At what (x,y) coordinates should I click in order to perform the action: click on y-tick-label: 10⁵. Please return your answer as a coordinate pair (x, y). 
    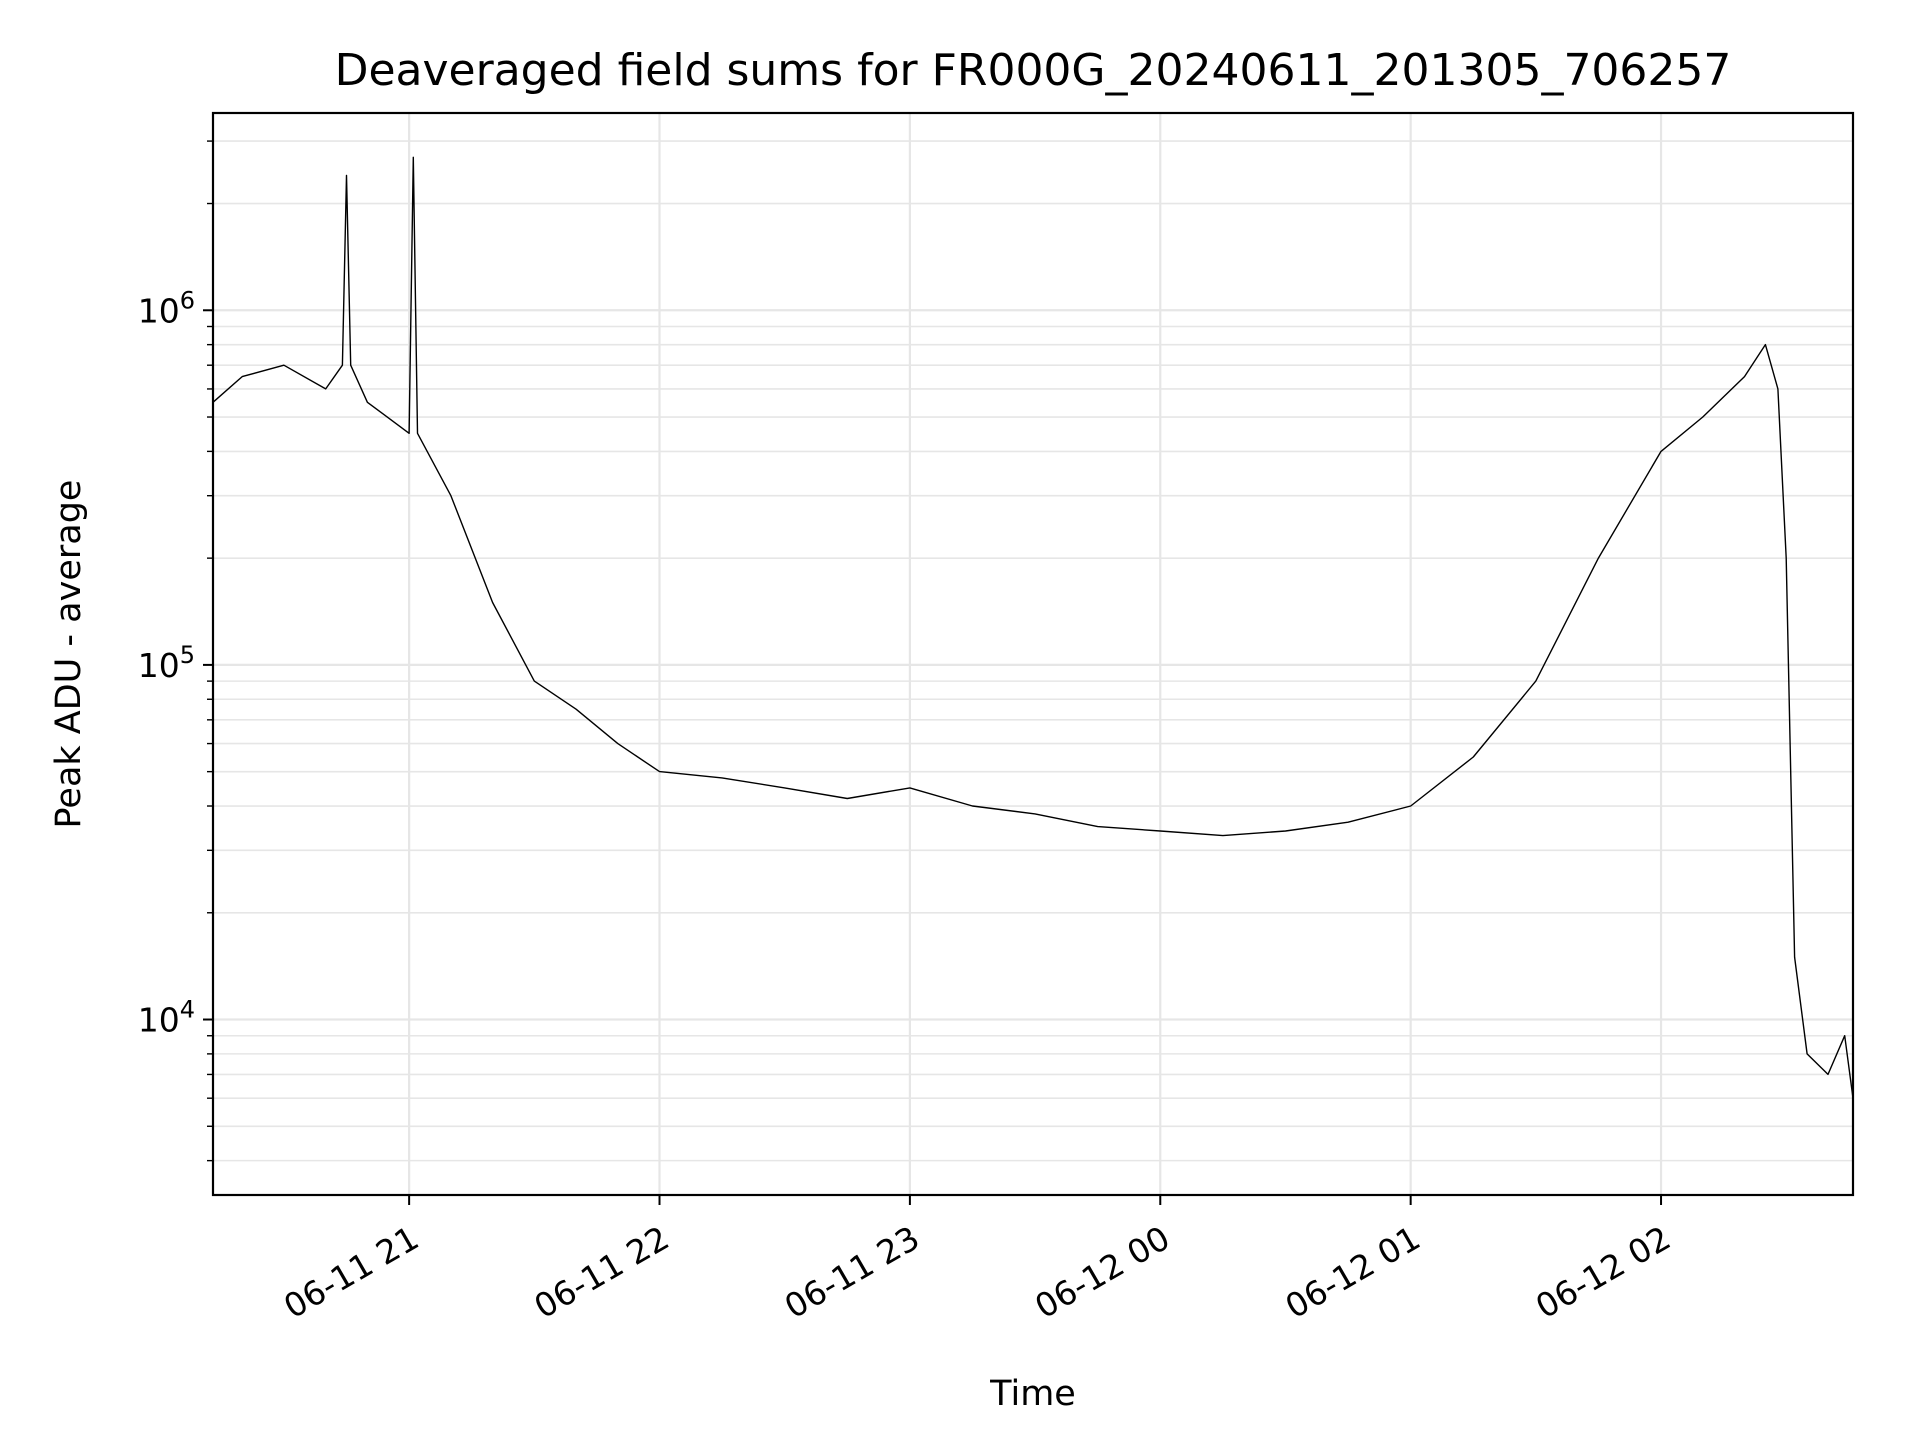
    Looking at the image, I should click on (166, 663).